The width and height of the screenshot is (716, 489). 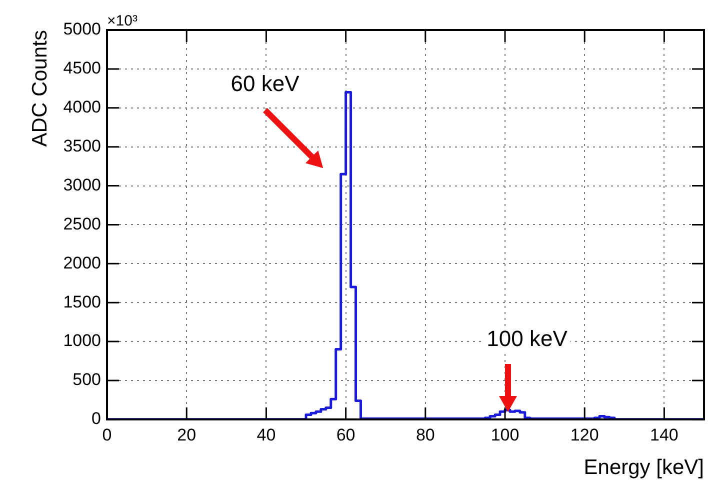 What do you see at coordinates (644, 468) in the screenshot?
I see `x-axis-title: Energy [keV]` at bounding box center [644, 468].